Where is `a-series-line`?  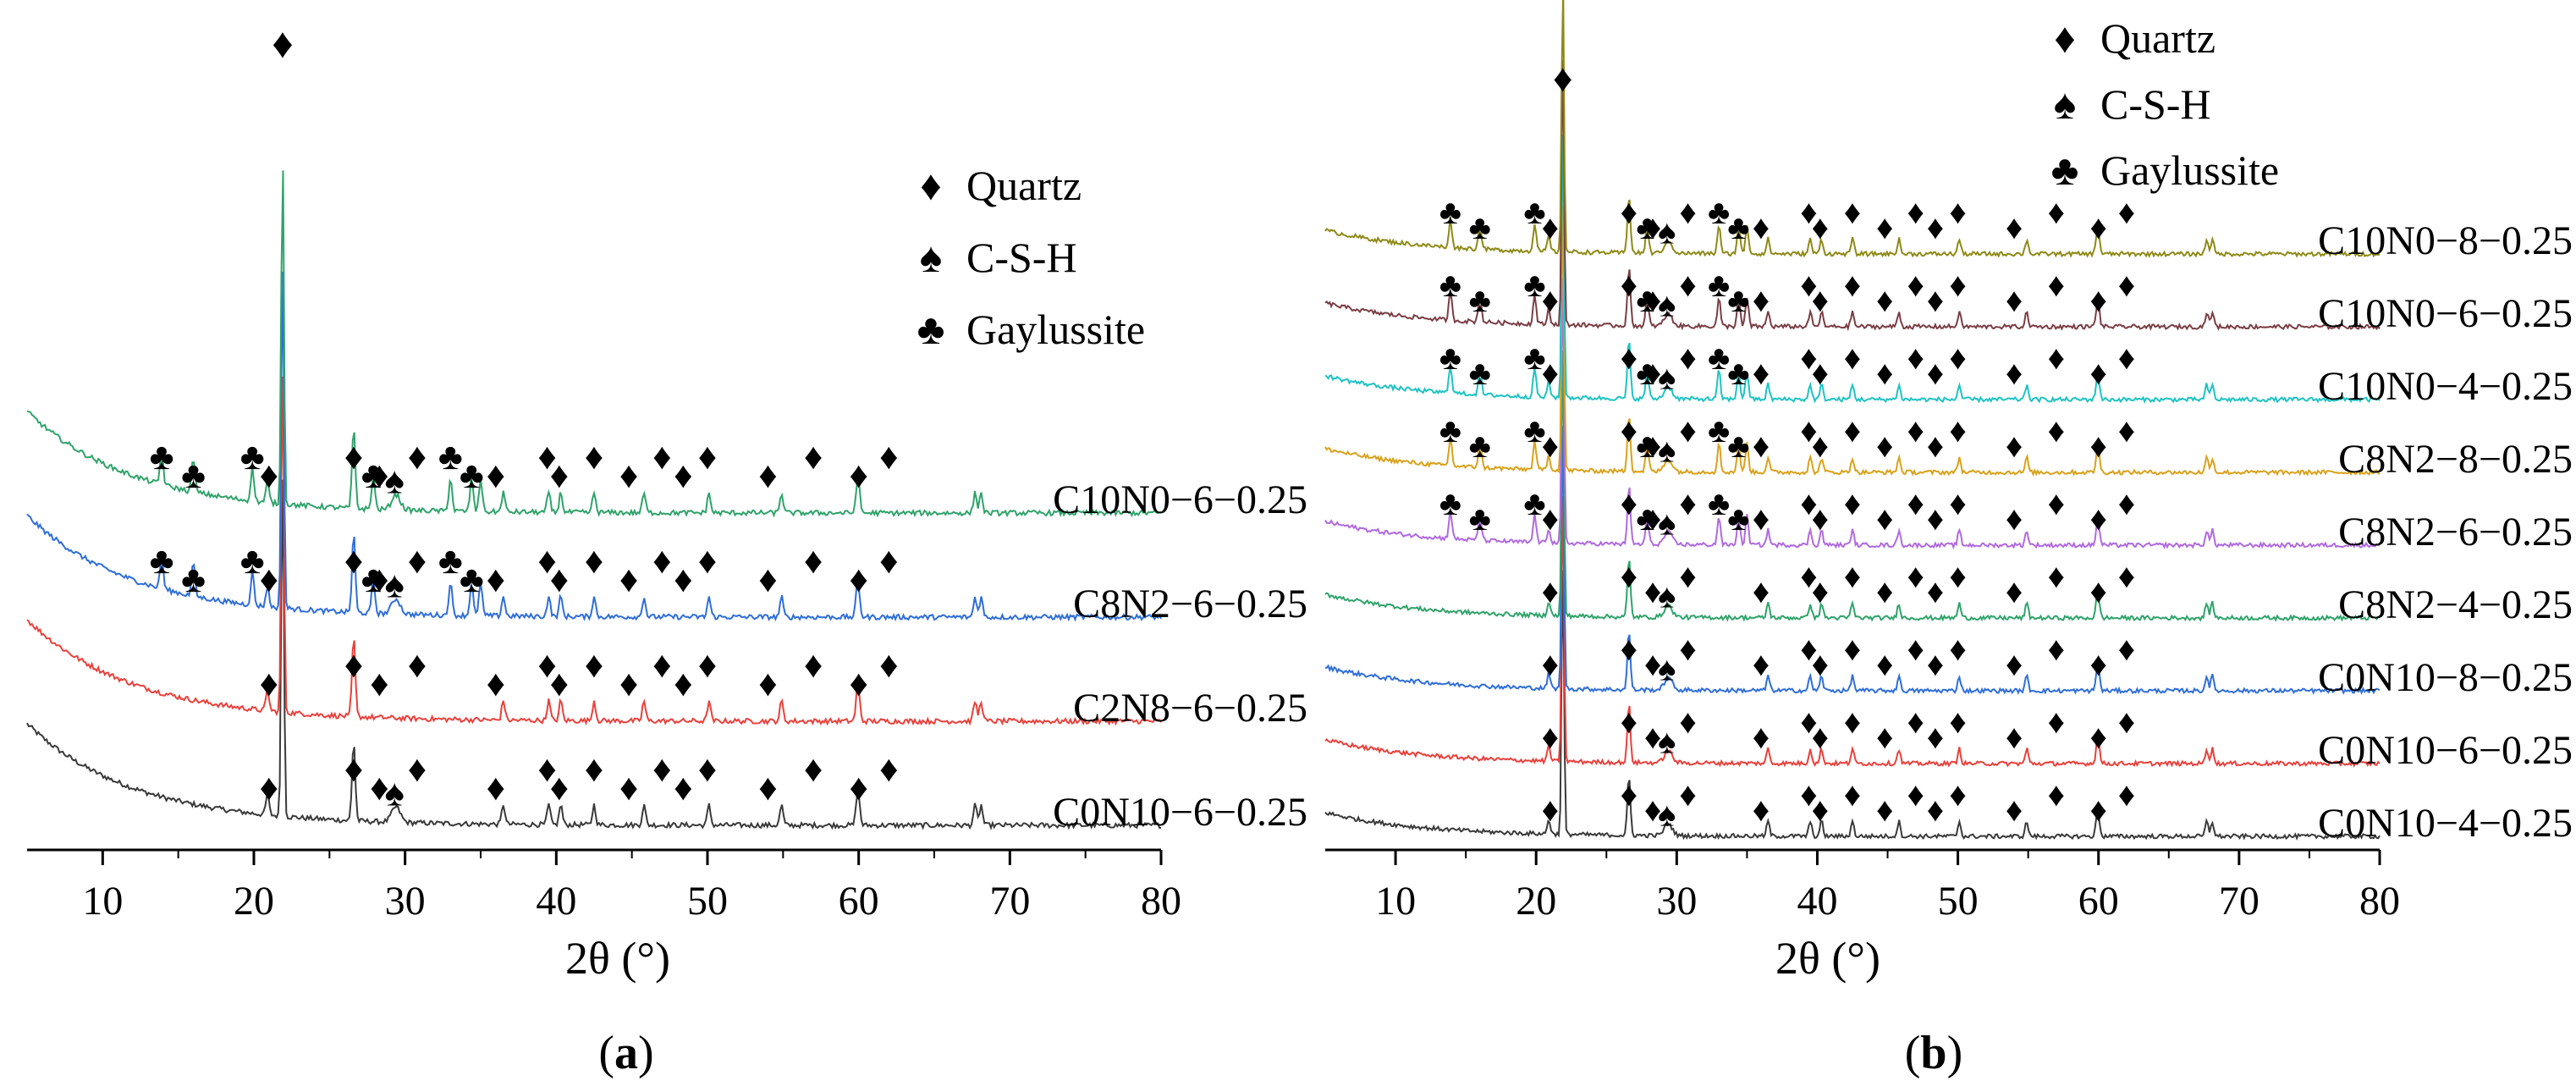
a-series-line is located at coordinates (594, 447).